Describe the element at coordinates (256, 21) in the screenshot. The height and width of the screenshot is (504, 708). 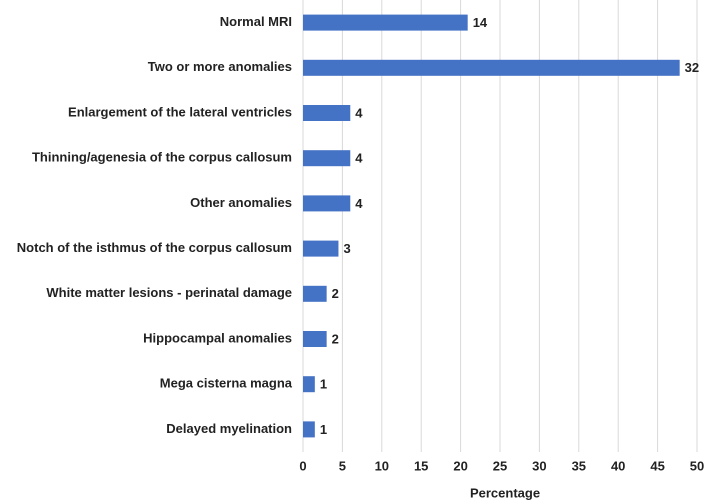
I see `y-tick-label: Normal MRI` at that location.